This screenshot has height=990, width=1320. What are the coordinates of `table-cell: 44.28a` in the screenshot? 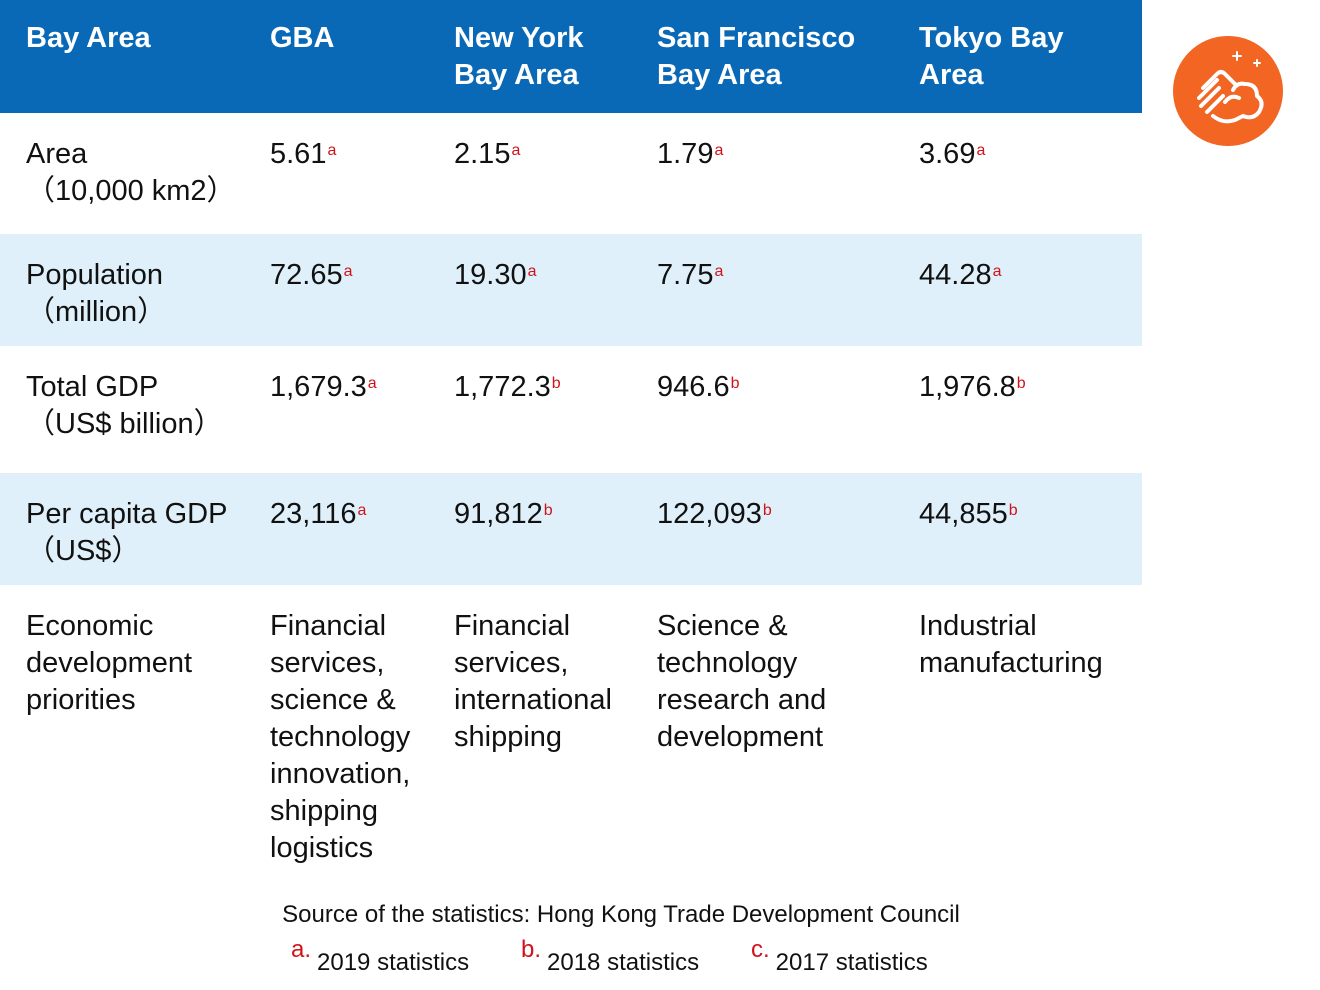 It's located at (1029, 264).